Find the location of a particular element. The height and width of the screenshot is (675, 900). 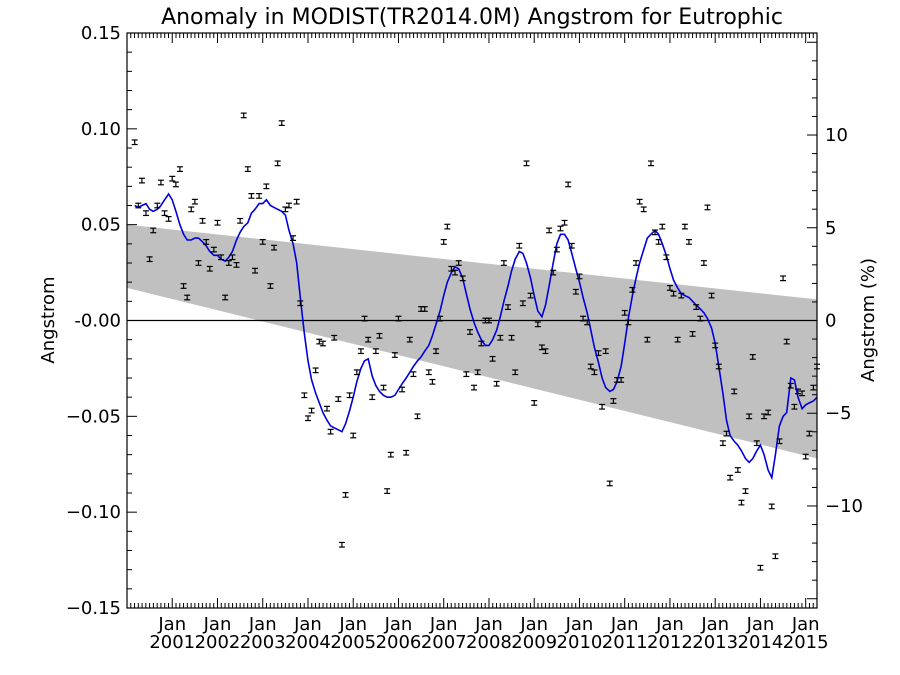

x-tick-label-year: 2006 is located at coordinates (399, 642).